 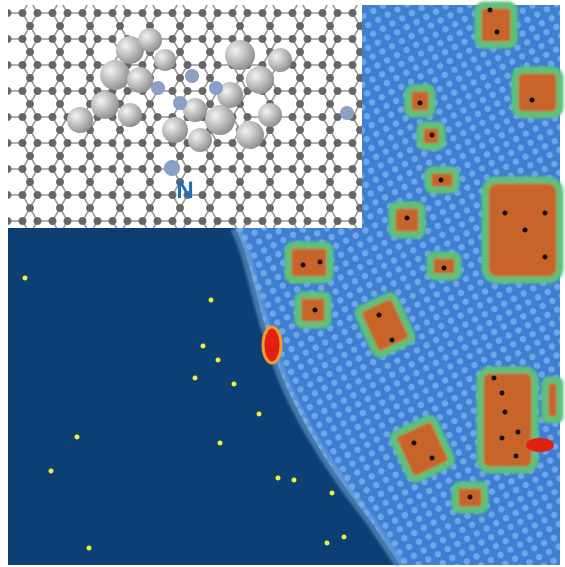 What do you see at coordinates (210, 102) in the screenshot?
I see `molecule` at bounding box center [210, 102].